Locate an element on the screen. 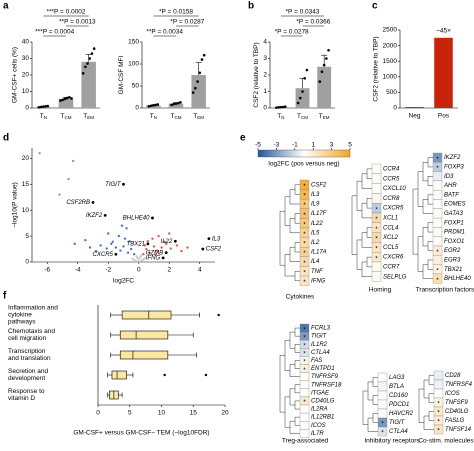 The width and height of the screenshot is (474, 451). category-label: cell migration is located at coordinates (27, 338).